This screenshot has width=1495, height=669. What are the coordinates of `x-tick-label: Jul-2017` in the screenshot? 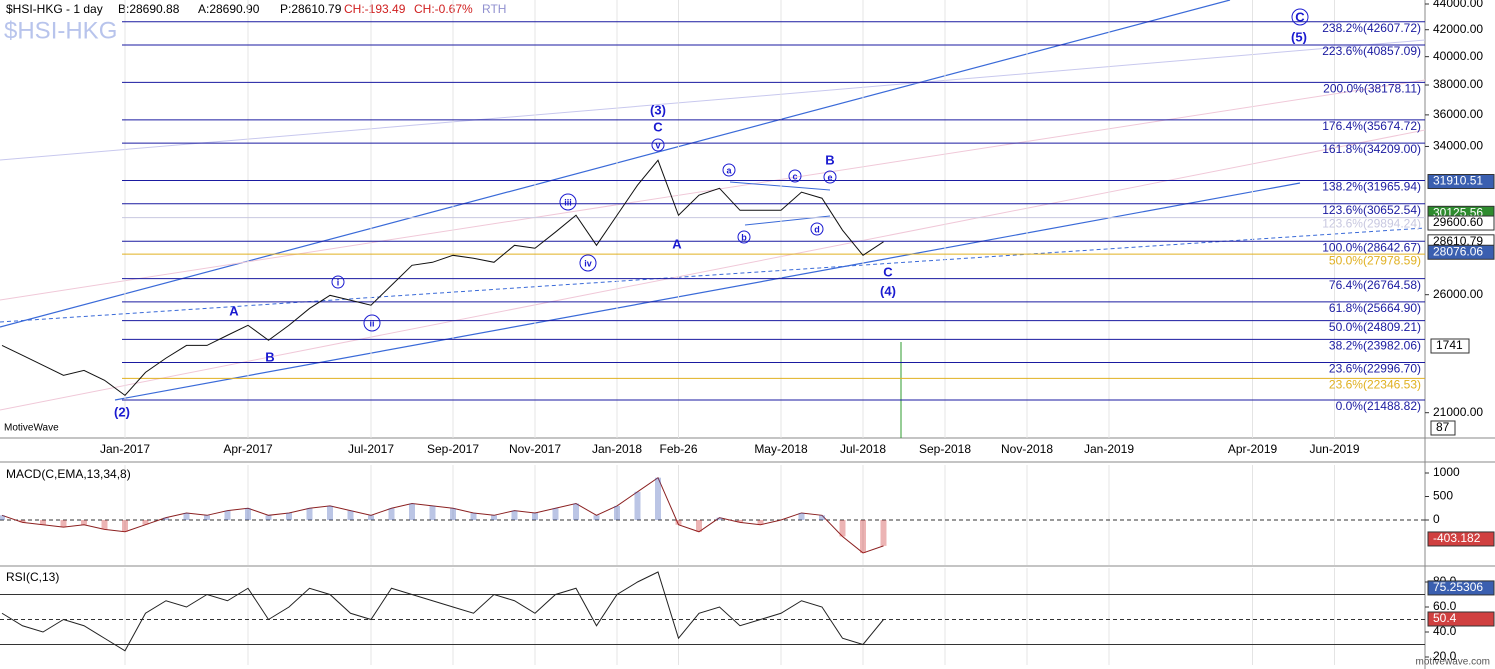 It's located at (371, 449).